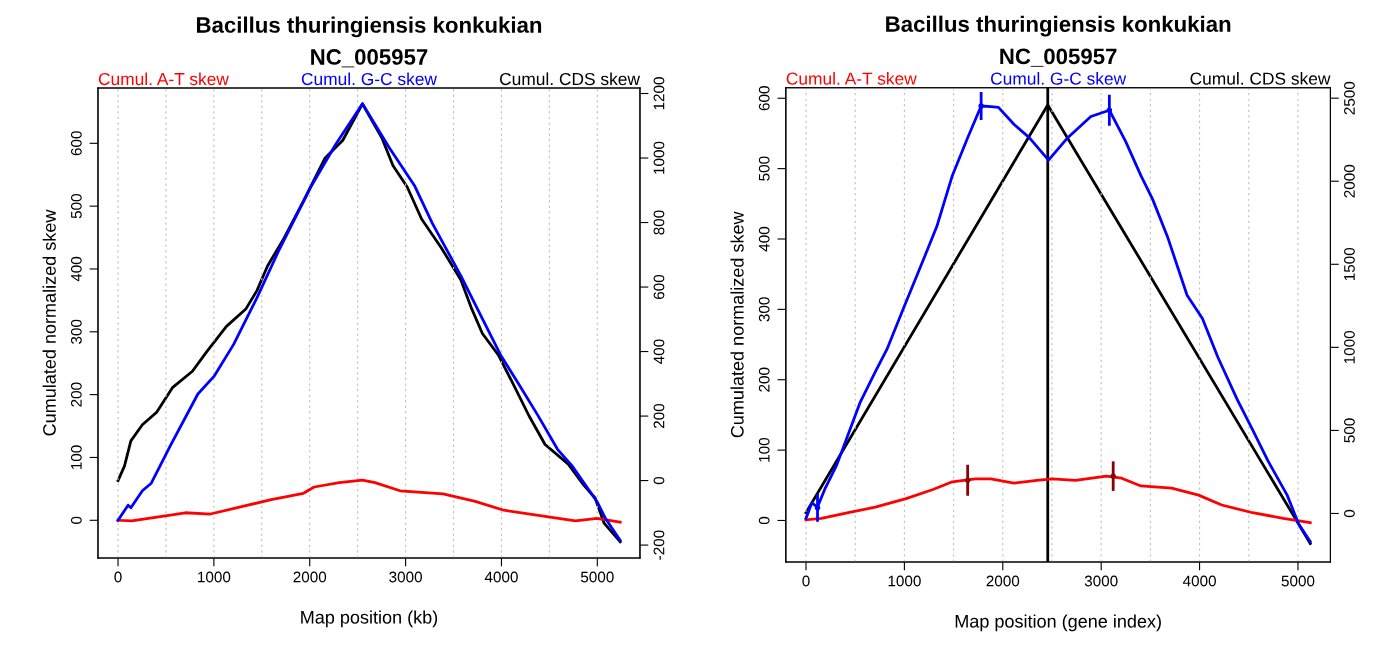 Image resolution: width=1384 pixels, height=654 pixels. Describe the element at coordinates (659, 222) in the screenshot. I see `y2-tick-label: 800` at that location.